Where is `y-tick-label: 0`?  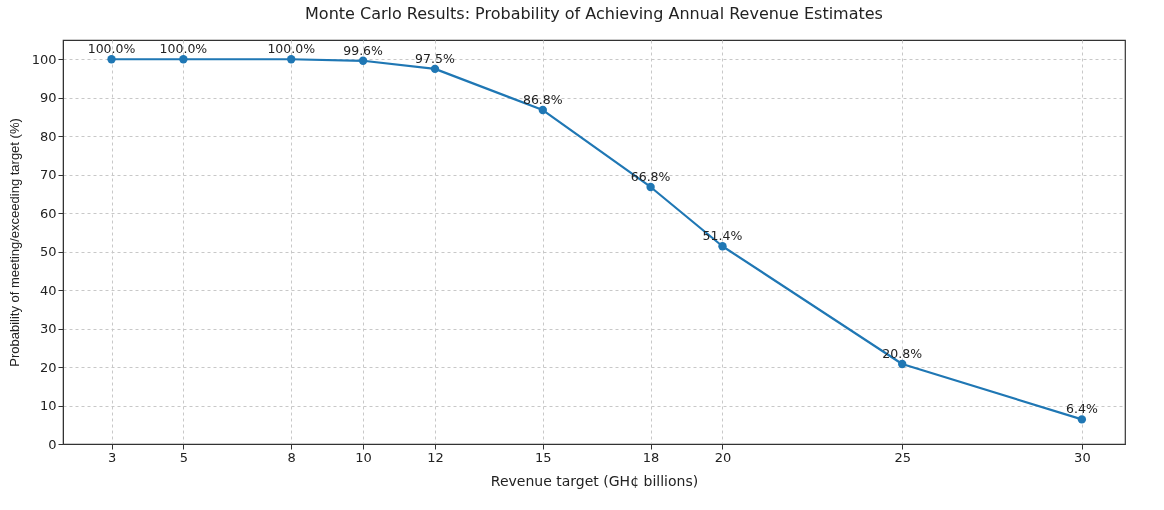
y-tick-label: 0 is located at coordinates (52, 444).